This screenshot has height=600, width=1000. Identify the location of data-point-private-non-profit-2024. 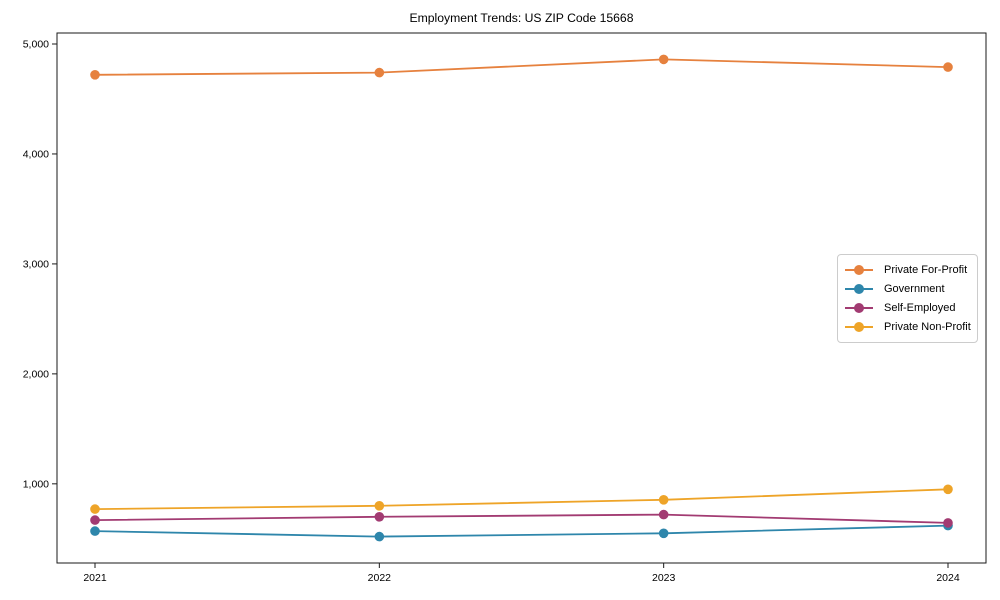
(948, 489).